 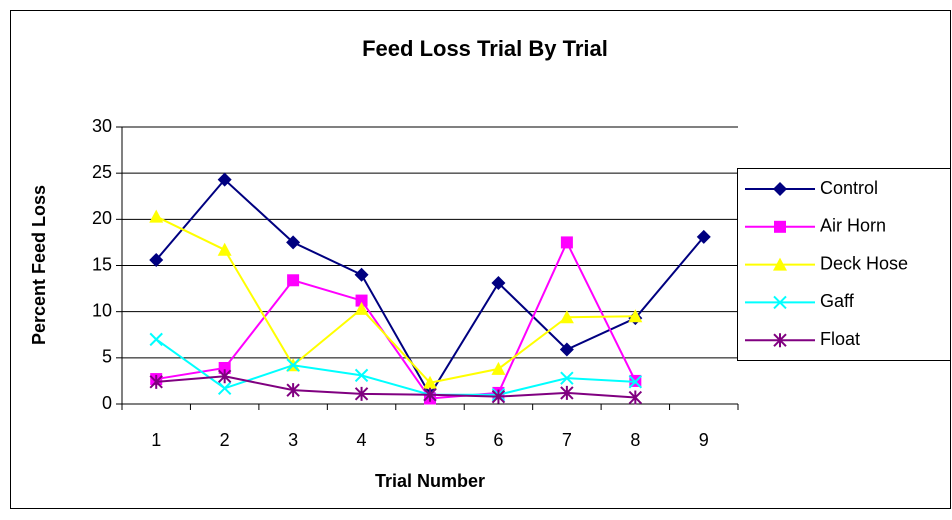 What do you see at coordinates (430, 481) in the screenshot?
I see `x-axis-label: Trial Number` at bounding box center [430, 481].